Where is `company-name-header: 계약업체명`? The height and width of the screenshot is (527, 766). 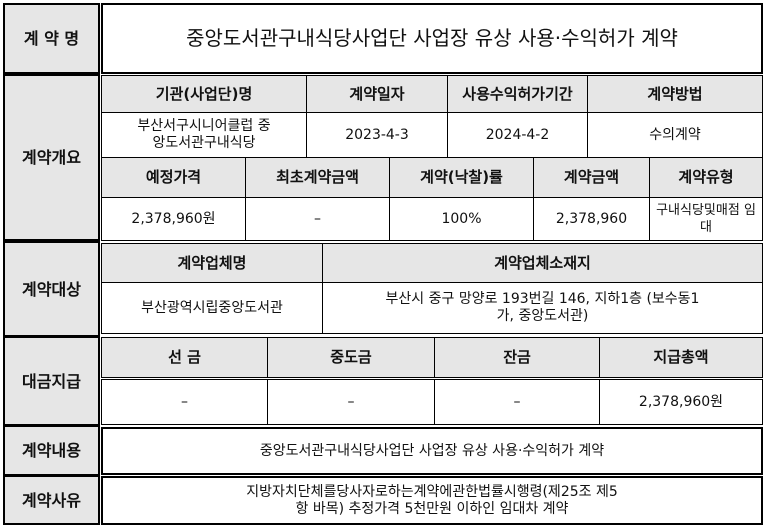
company-name-header: 계약업체명 is located at coordinates (212, 263).